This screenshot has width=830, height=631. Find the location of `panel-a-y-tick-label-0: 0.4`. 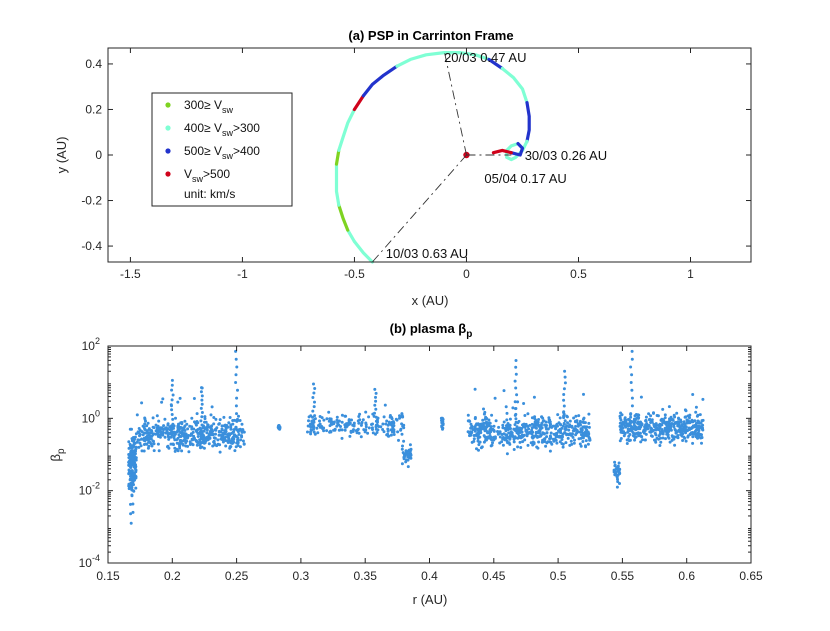

panel-a-y-tick-label-0: 0.4 is located at coordinates (93, 64).